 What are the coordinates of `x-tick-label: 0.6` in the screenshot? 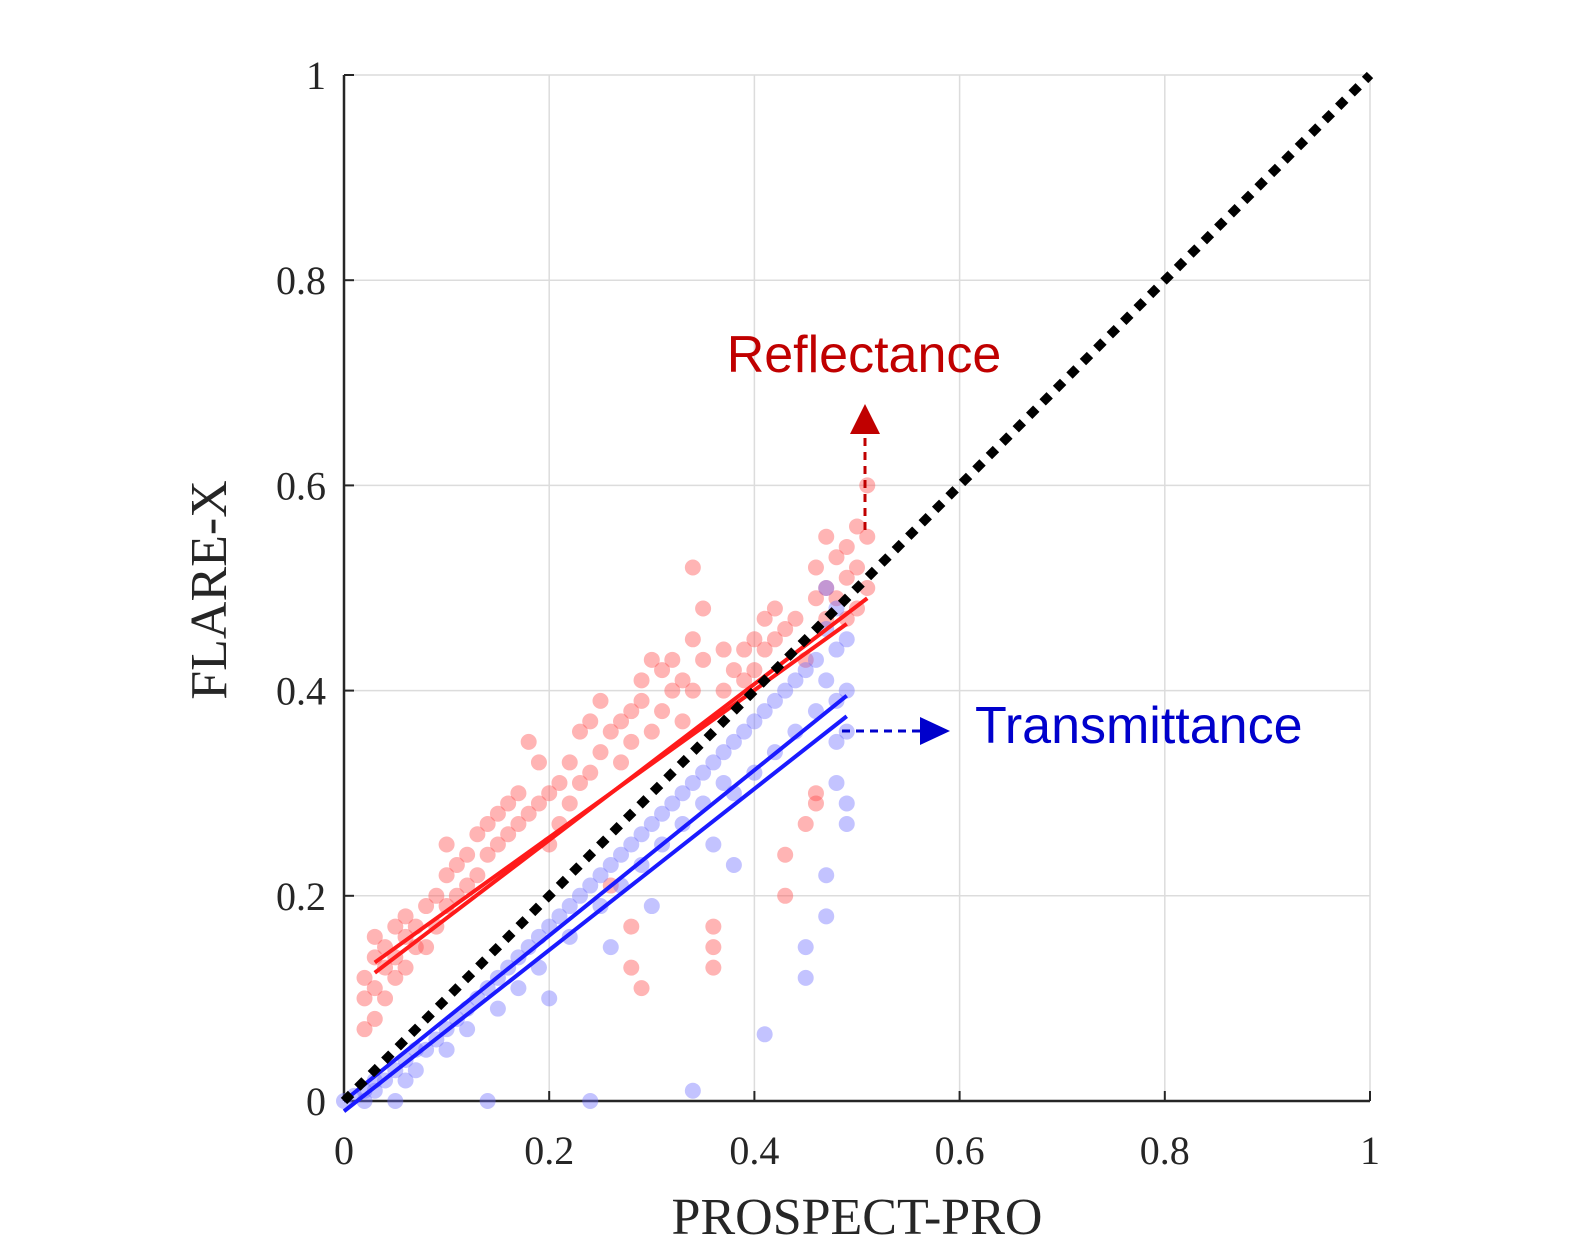 It's located at (960, 1150).